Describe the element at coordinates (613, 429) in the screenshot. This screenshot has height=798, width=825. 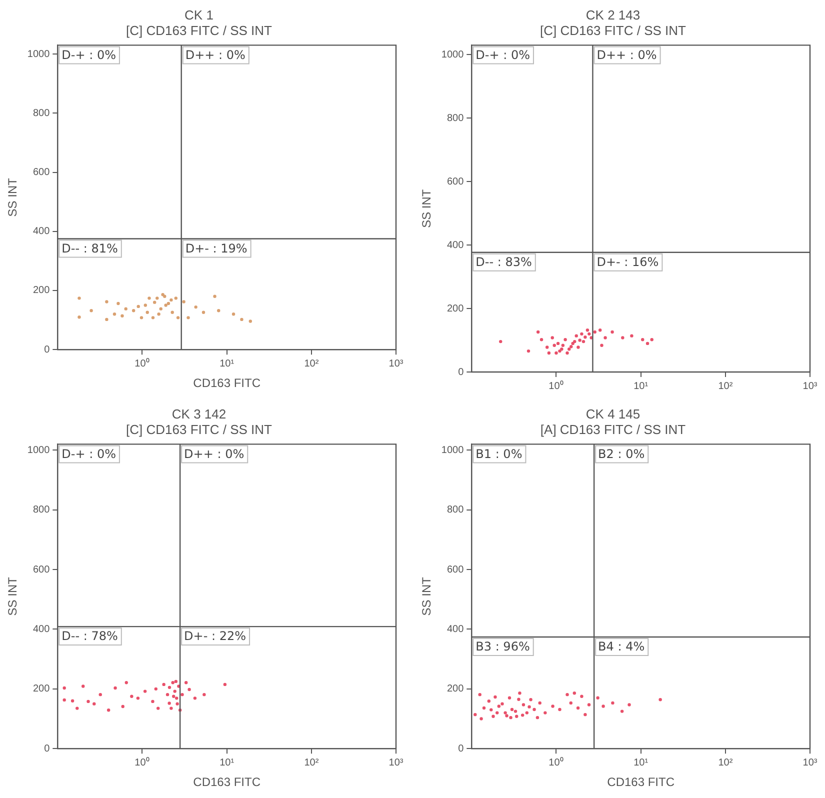
I see `chart-subtitle: [A] CD163 FITC / SS INT` at that location.